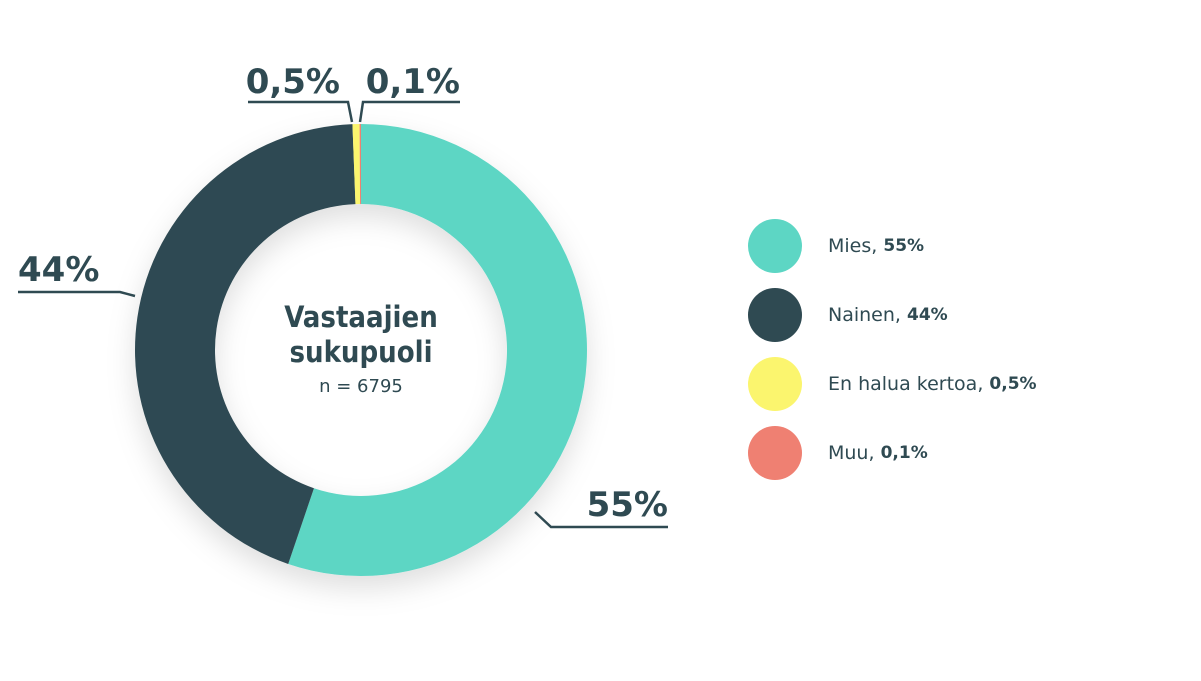 Image resolution: width=1201 pixels, height=681 pixels. I want to click on slice-label: 55%, so click(627, 505).